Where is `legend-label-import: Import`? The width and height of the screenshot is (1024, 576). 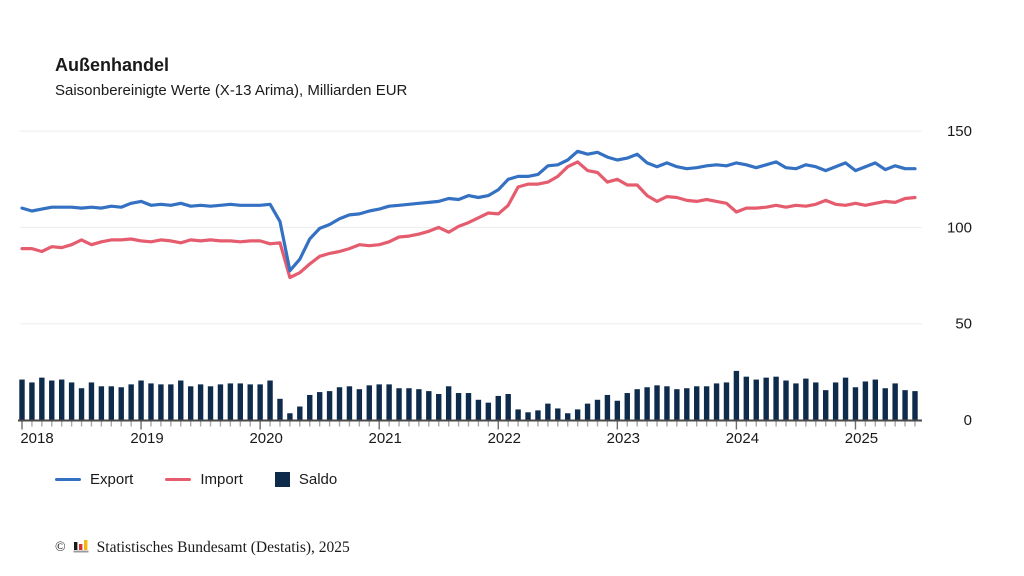 legend-label-import: Import is located at coordinates (221, 479).